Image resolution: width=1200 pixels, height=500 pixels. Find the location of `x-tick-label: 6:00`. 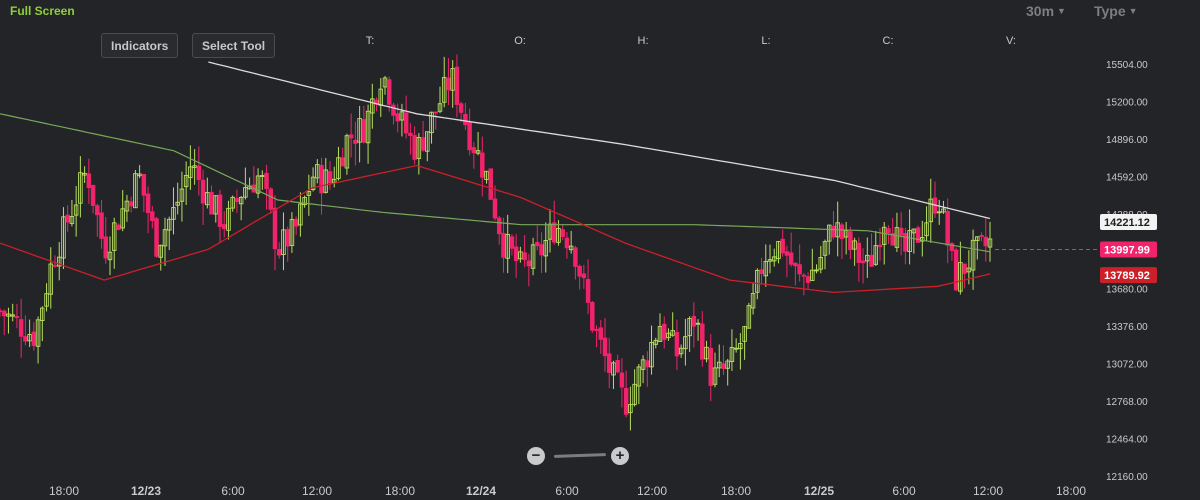

x-tick-label: 6:00 is located at coordinates (567, 491).